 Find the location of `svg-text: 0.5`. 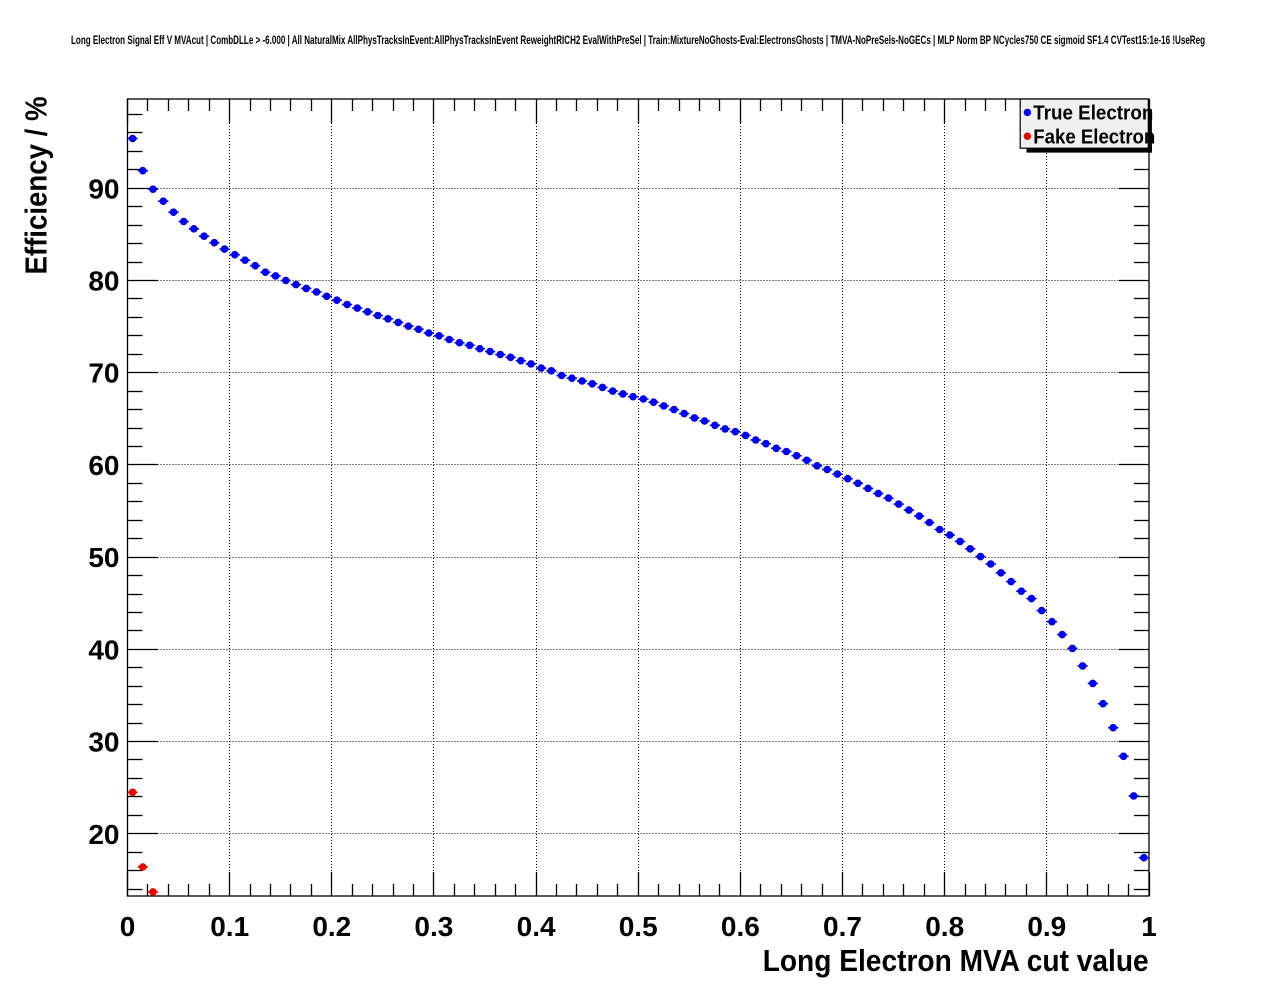

svg-text: 0.5 is located at coordinates (638, 926).